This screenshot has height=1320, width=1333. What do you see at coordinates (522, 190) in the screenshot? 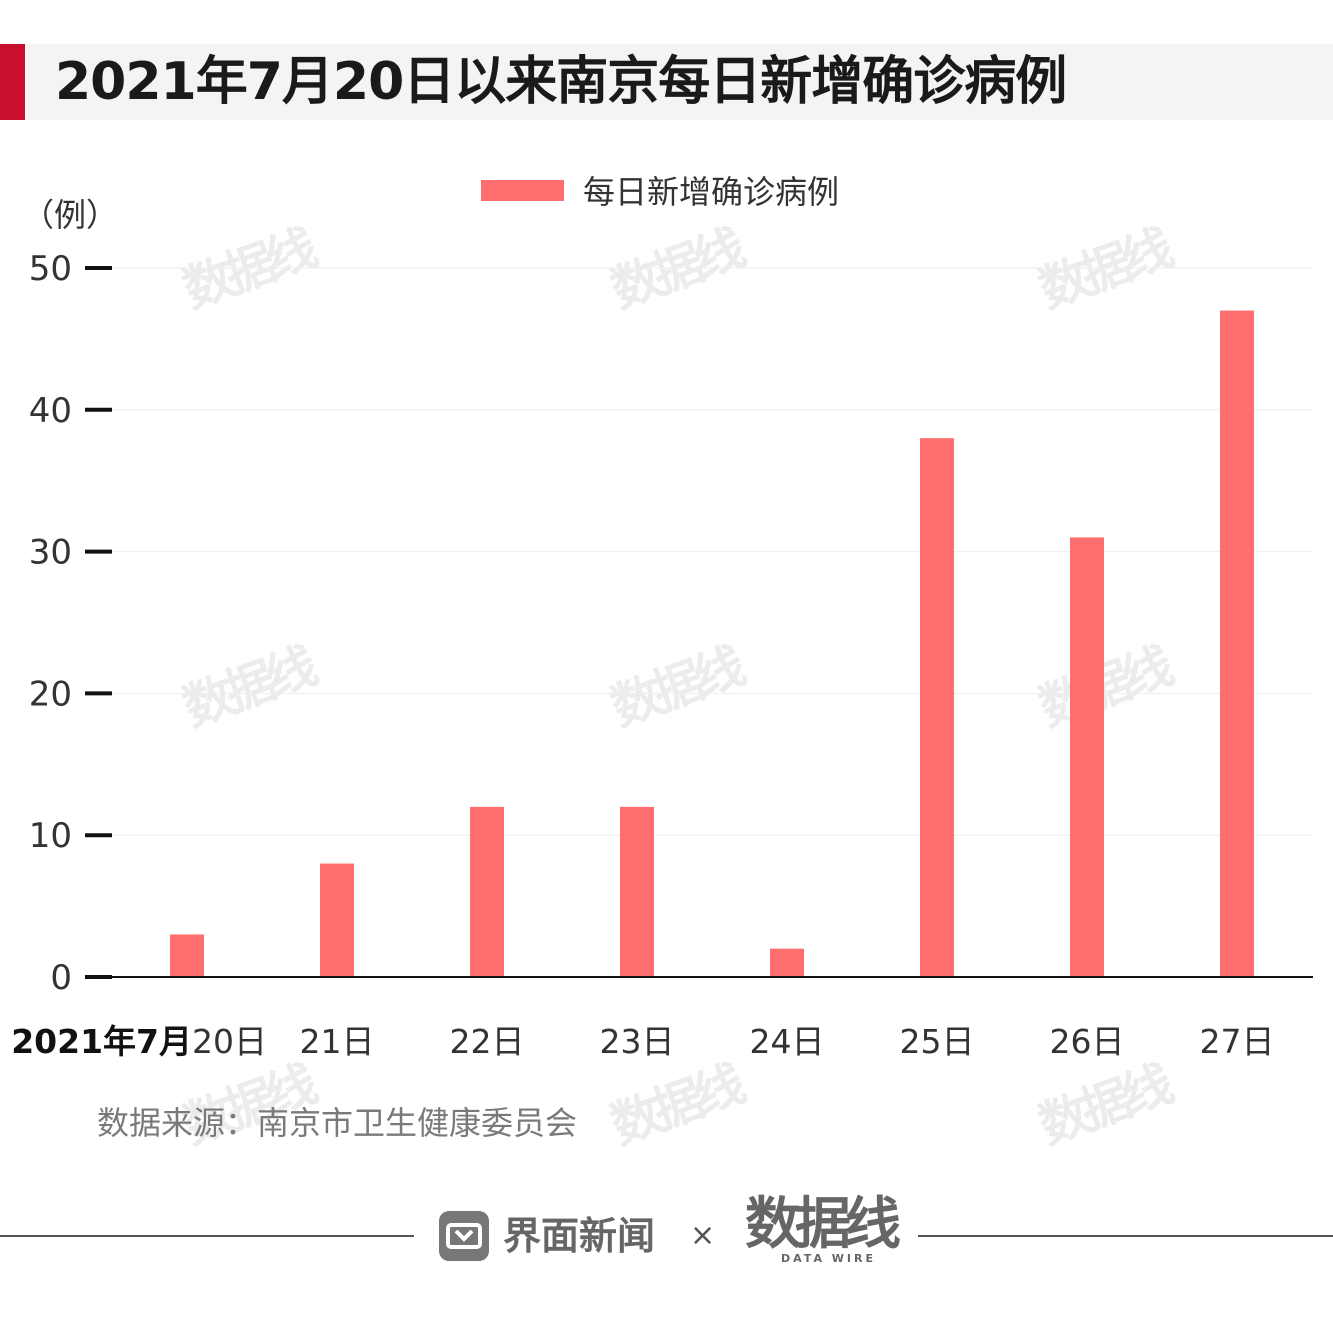
I see `legend-swatch` at bounding box center [522, 190].